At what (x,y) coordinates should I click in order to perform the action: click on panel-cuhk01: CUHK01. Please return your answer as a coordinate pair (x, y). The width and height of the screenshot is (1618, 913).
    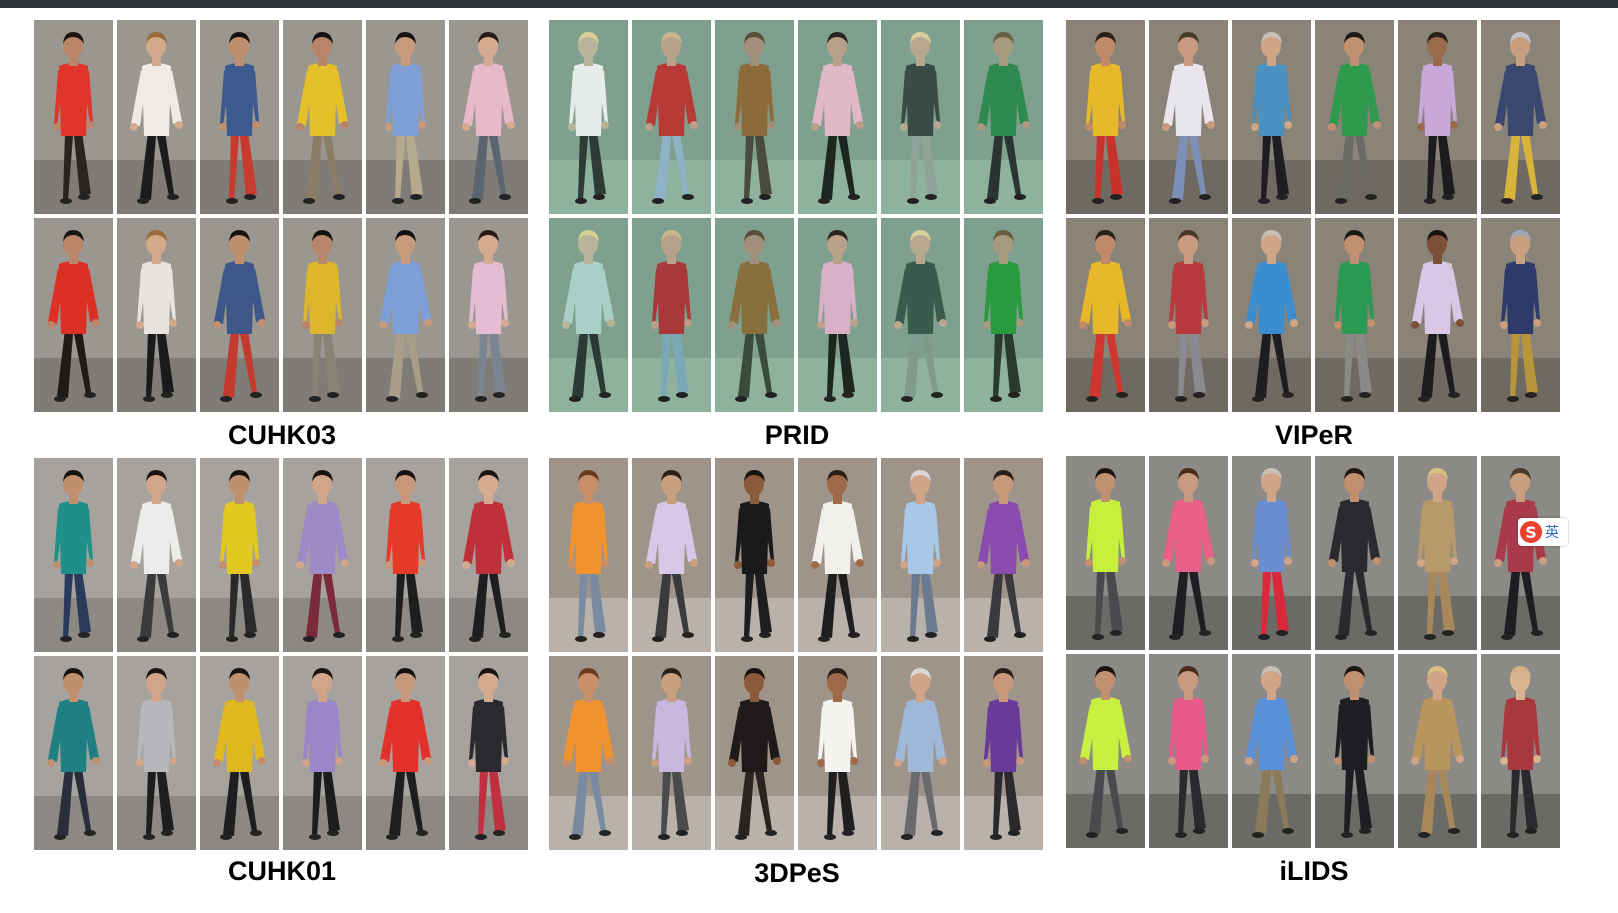
    Looking at the image, I should click on (282, 679).